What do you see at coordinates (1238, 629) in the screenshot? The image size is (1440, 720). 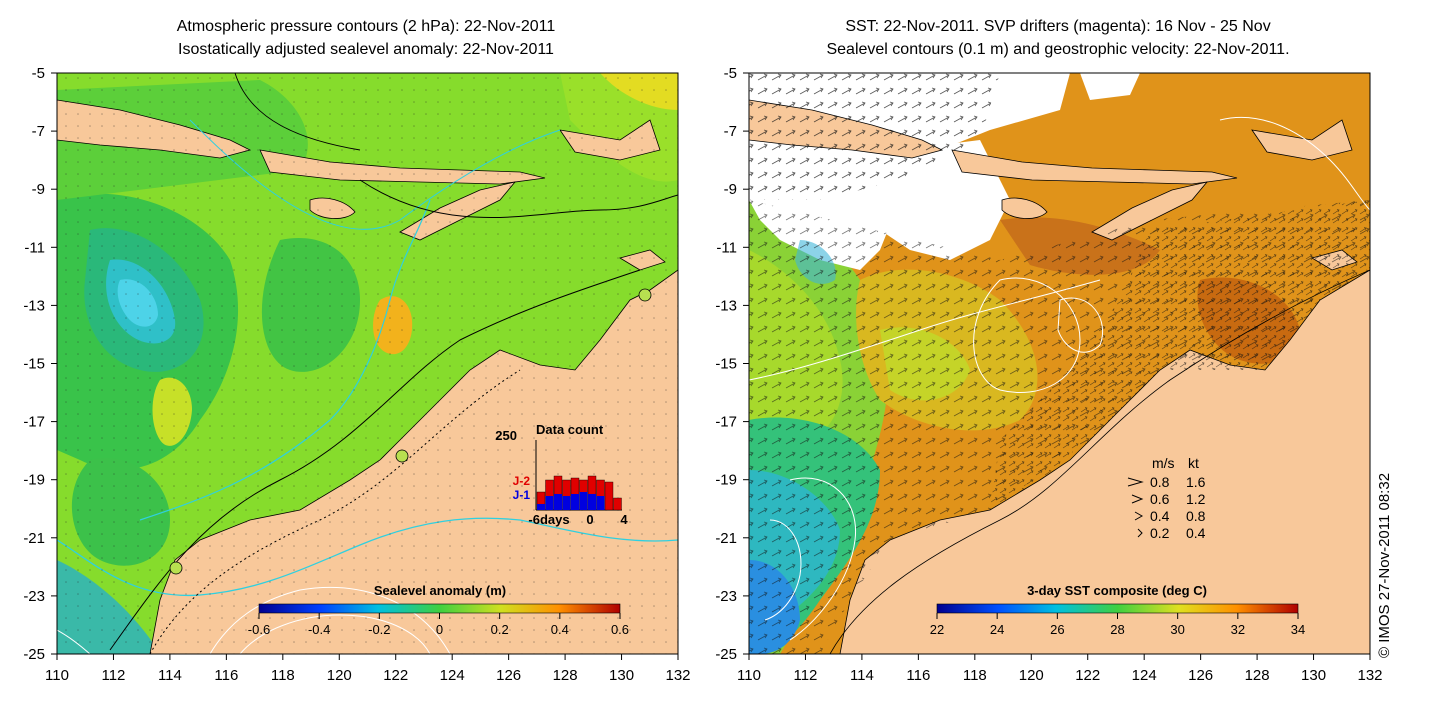 I see `colorbar-tick-label: 32` at bounding box center [1238, 629].